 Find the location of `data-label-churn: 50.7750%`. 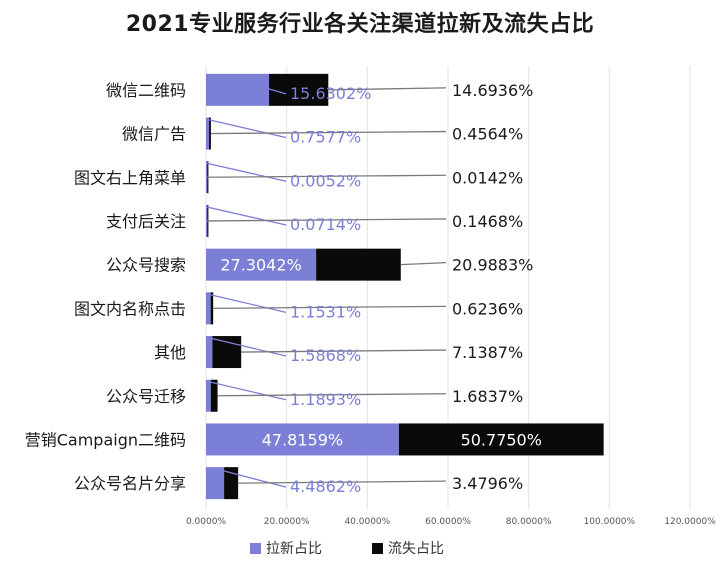

data-label-churn: 50.7750% is located at coordinates (501, 439).